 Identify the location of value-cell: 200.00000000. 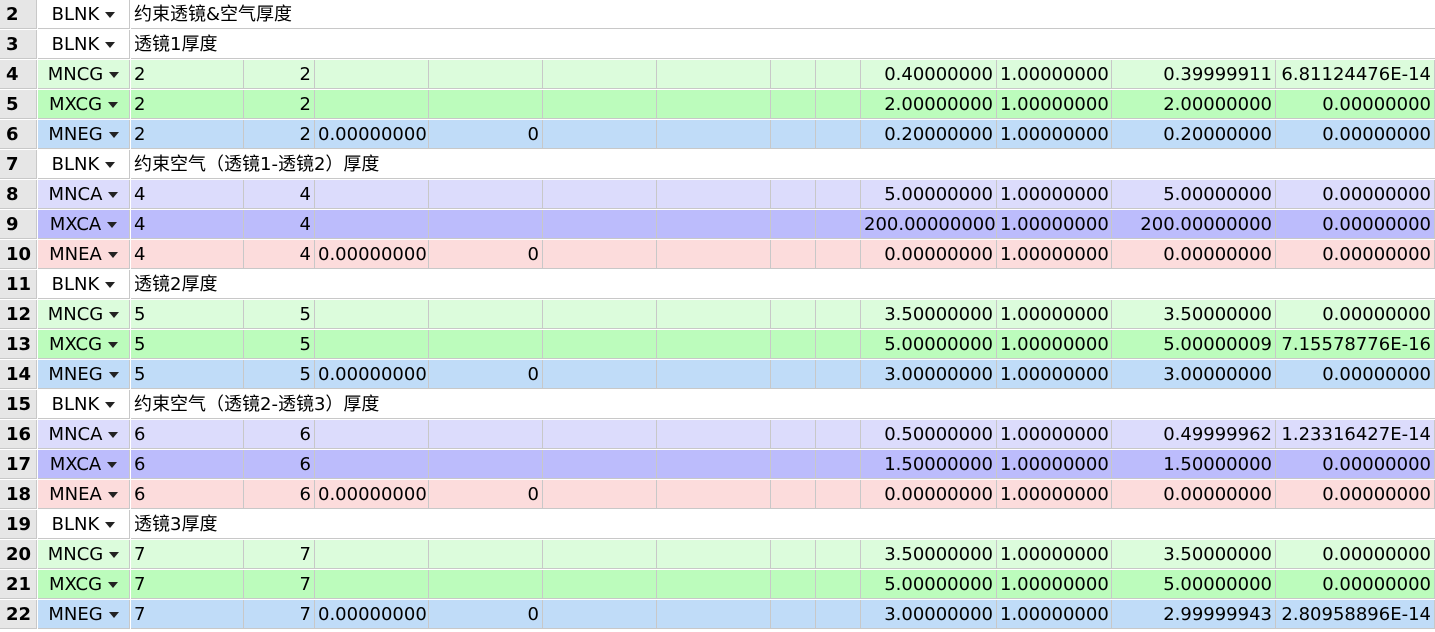
(1194, 224).